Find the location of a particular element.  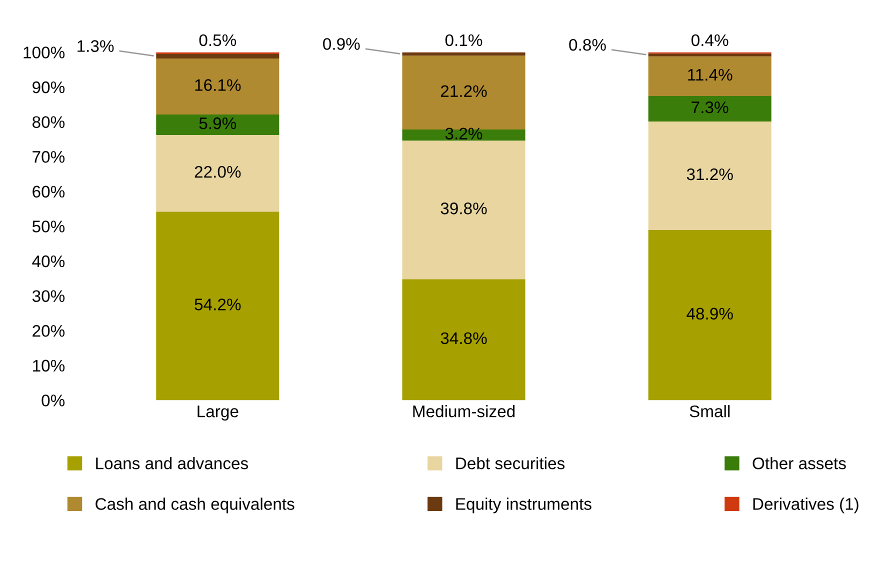

data-label: 54.2% is located at coordinates (217, 304).